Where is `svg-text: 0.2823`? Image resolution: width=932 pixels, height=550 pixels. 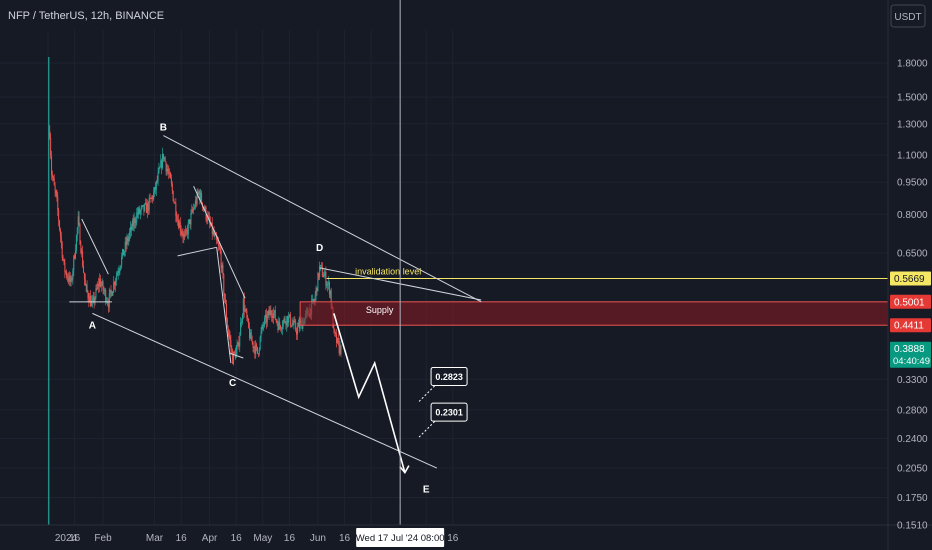 svg-text: 0.2823 is located at coordinates (449, 377).